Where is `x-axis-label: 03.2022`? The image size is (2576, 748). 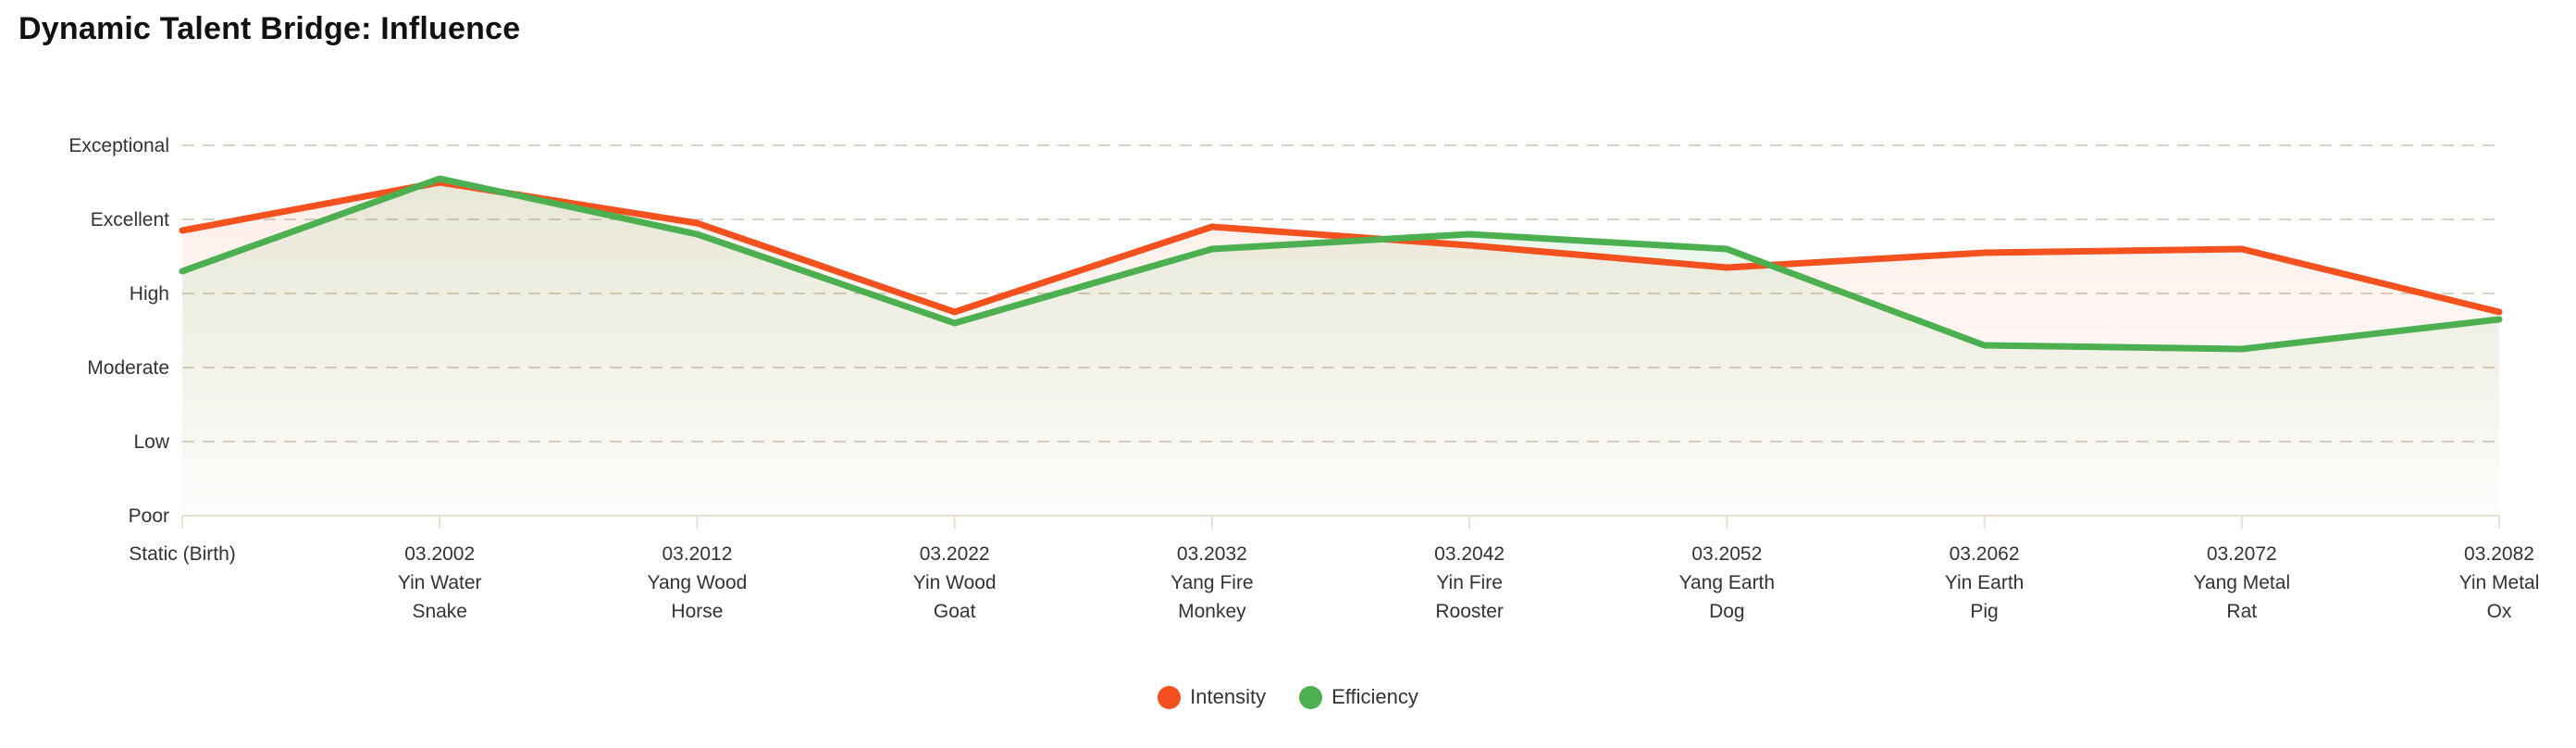 x-axis-label: 03.2022 is located at coordinates (955, 554).